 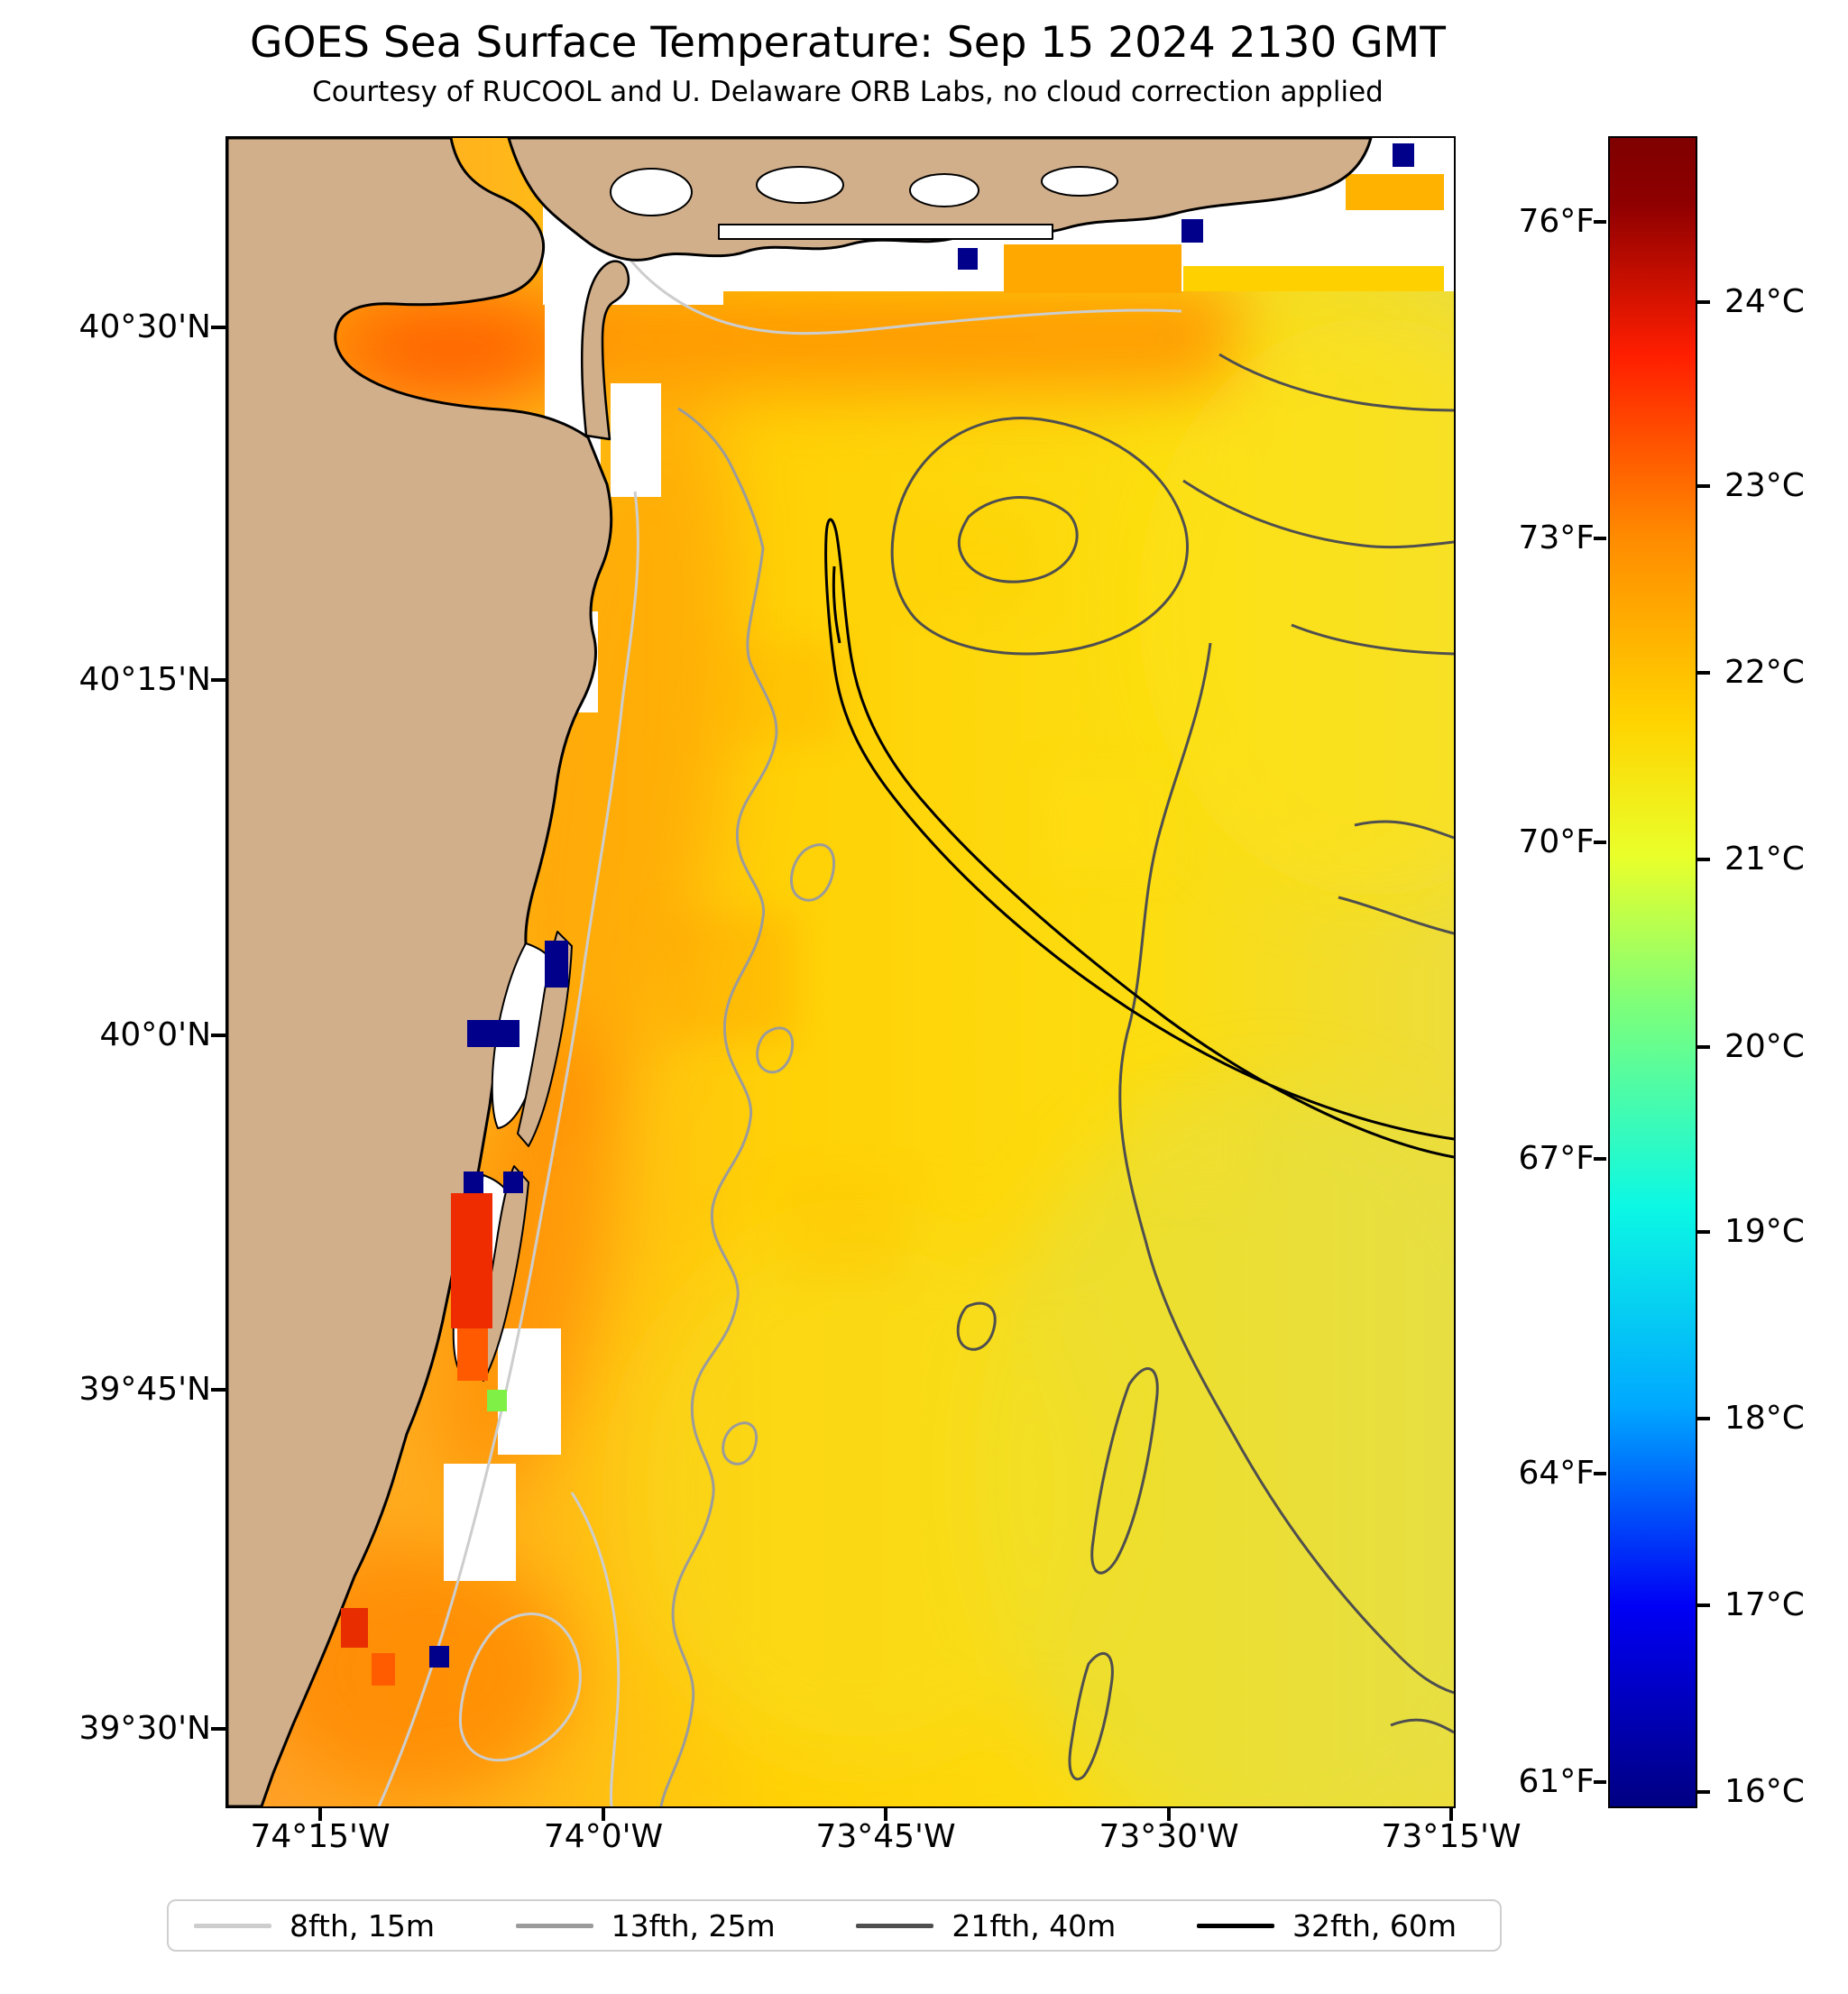 I want to click on long-island-bays, so click(x=864, y=203).